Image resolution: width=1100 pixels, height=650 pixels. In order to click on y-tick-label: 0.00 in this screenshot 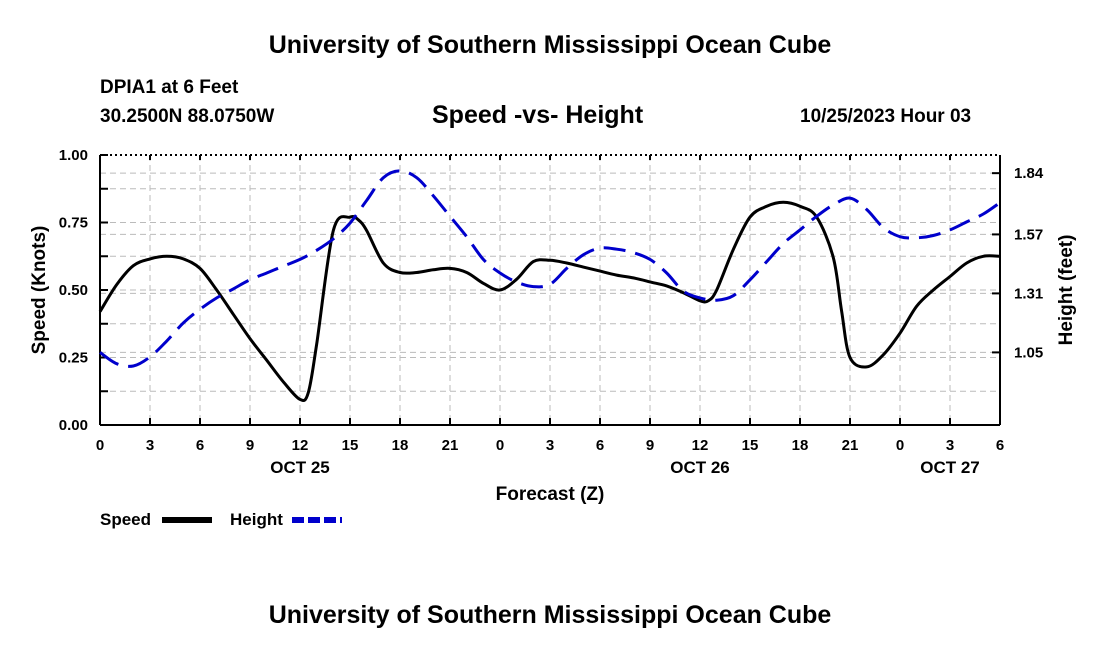, I will do `click(73, 425)`.